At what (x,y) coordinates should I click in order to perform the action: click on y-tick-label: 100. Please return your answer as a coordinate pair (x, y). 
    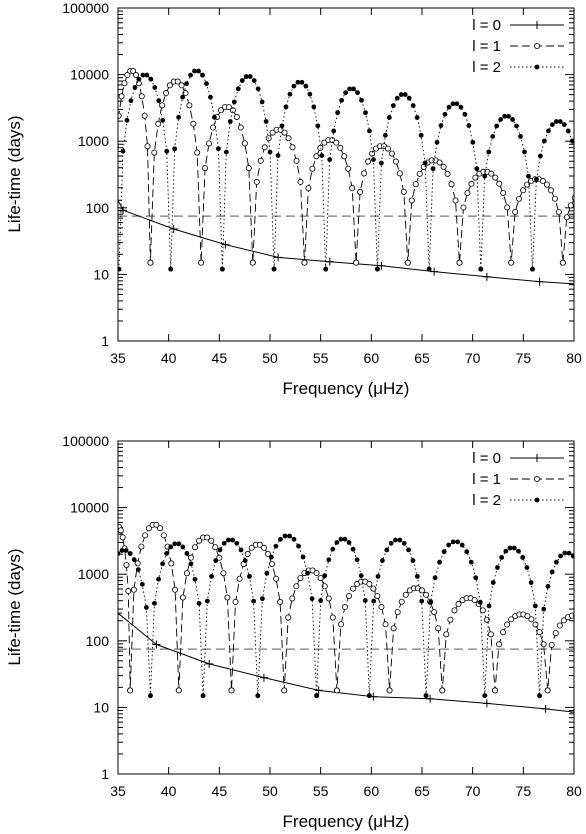
    Looking at the image, I should click on (98, 641).